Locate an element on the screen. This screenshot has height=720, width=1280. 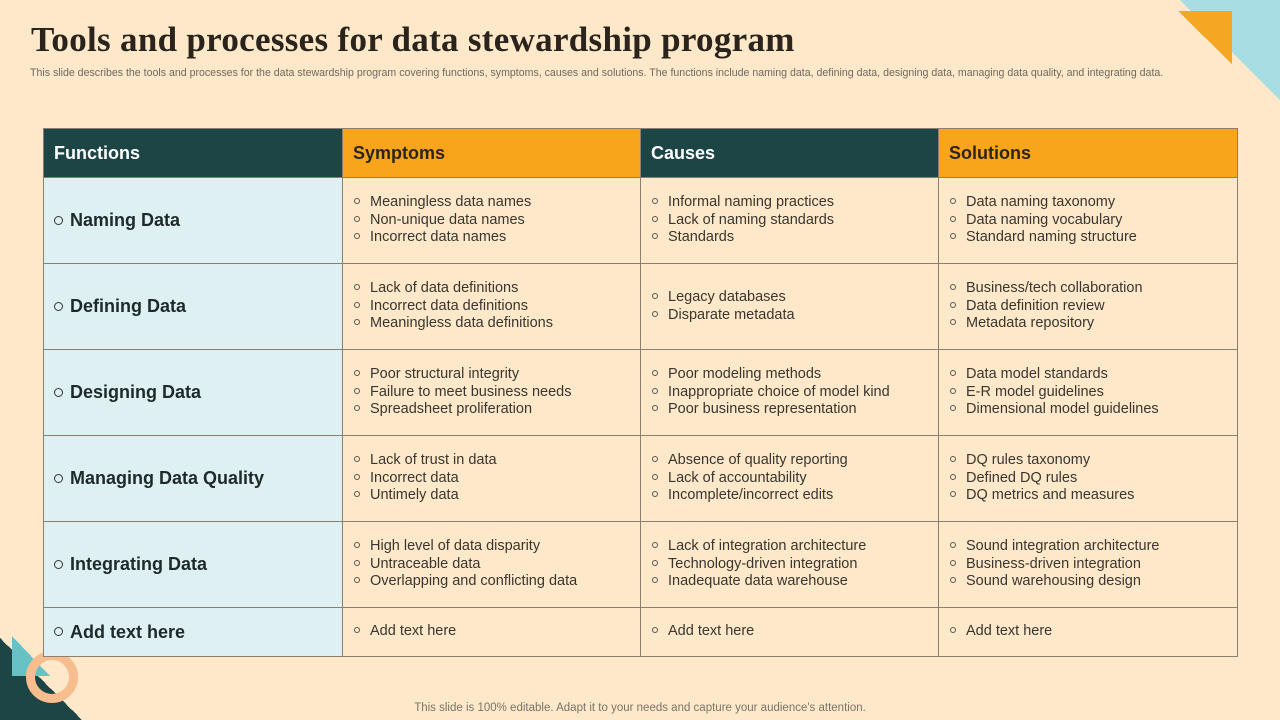
list-item: Informal naming practices is located at coordinates (795, 203).